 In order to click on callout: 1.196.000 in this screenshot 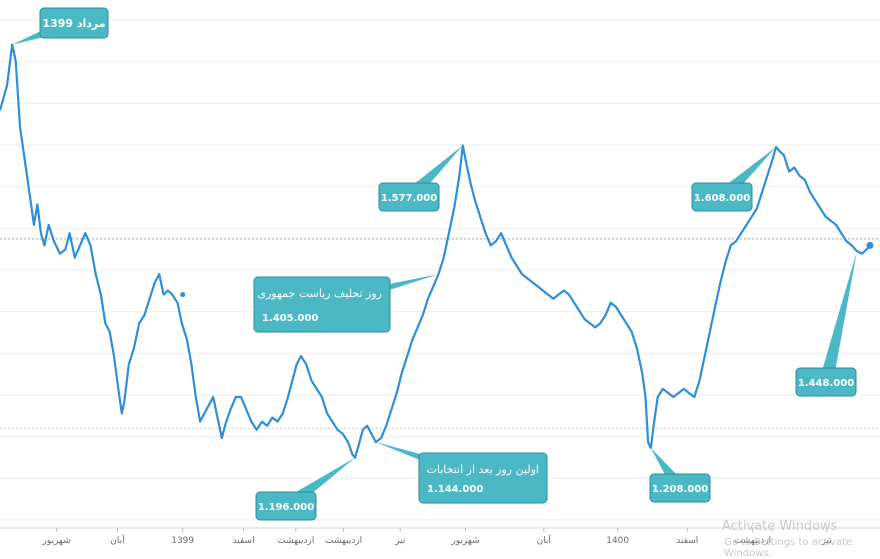, I will do `click(305, 489)`.